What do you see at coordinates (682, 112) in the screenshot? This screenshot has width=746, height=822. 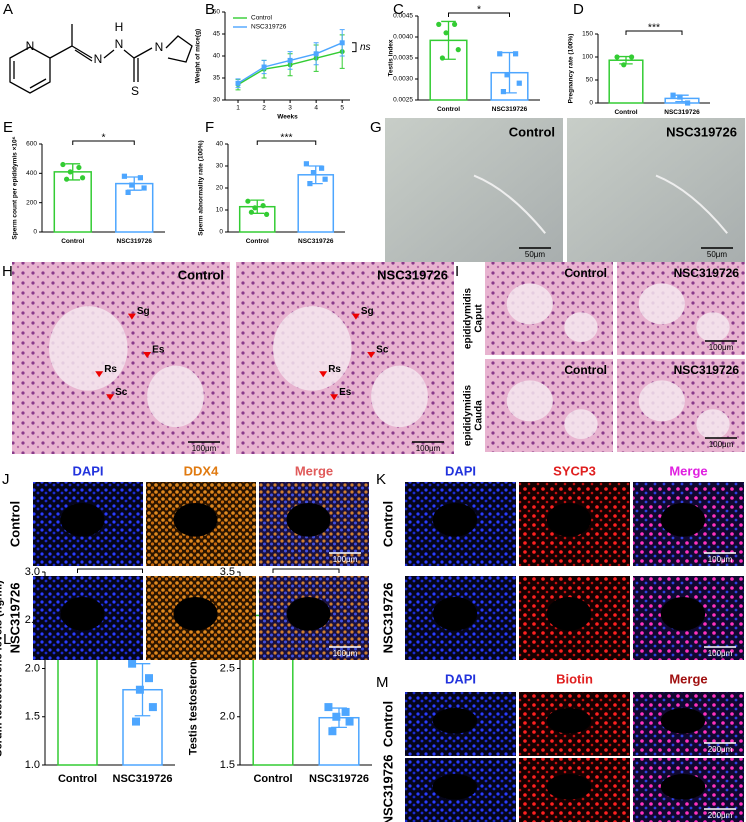 I see `x-tick-label: NSC319726` at bounding box center [682, 112].